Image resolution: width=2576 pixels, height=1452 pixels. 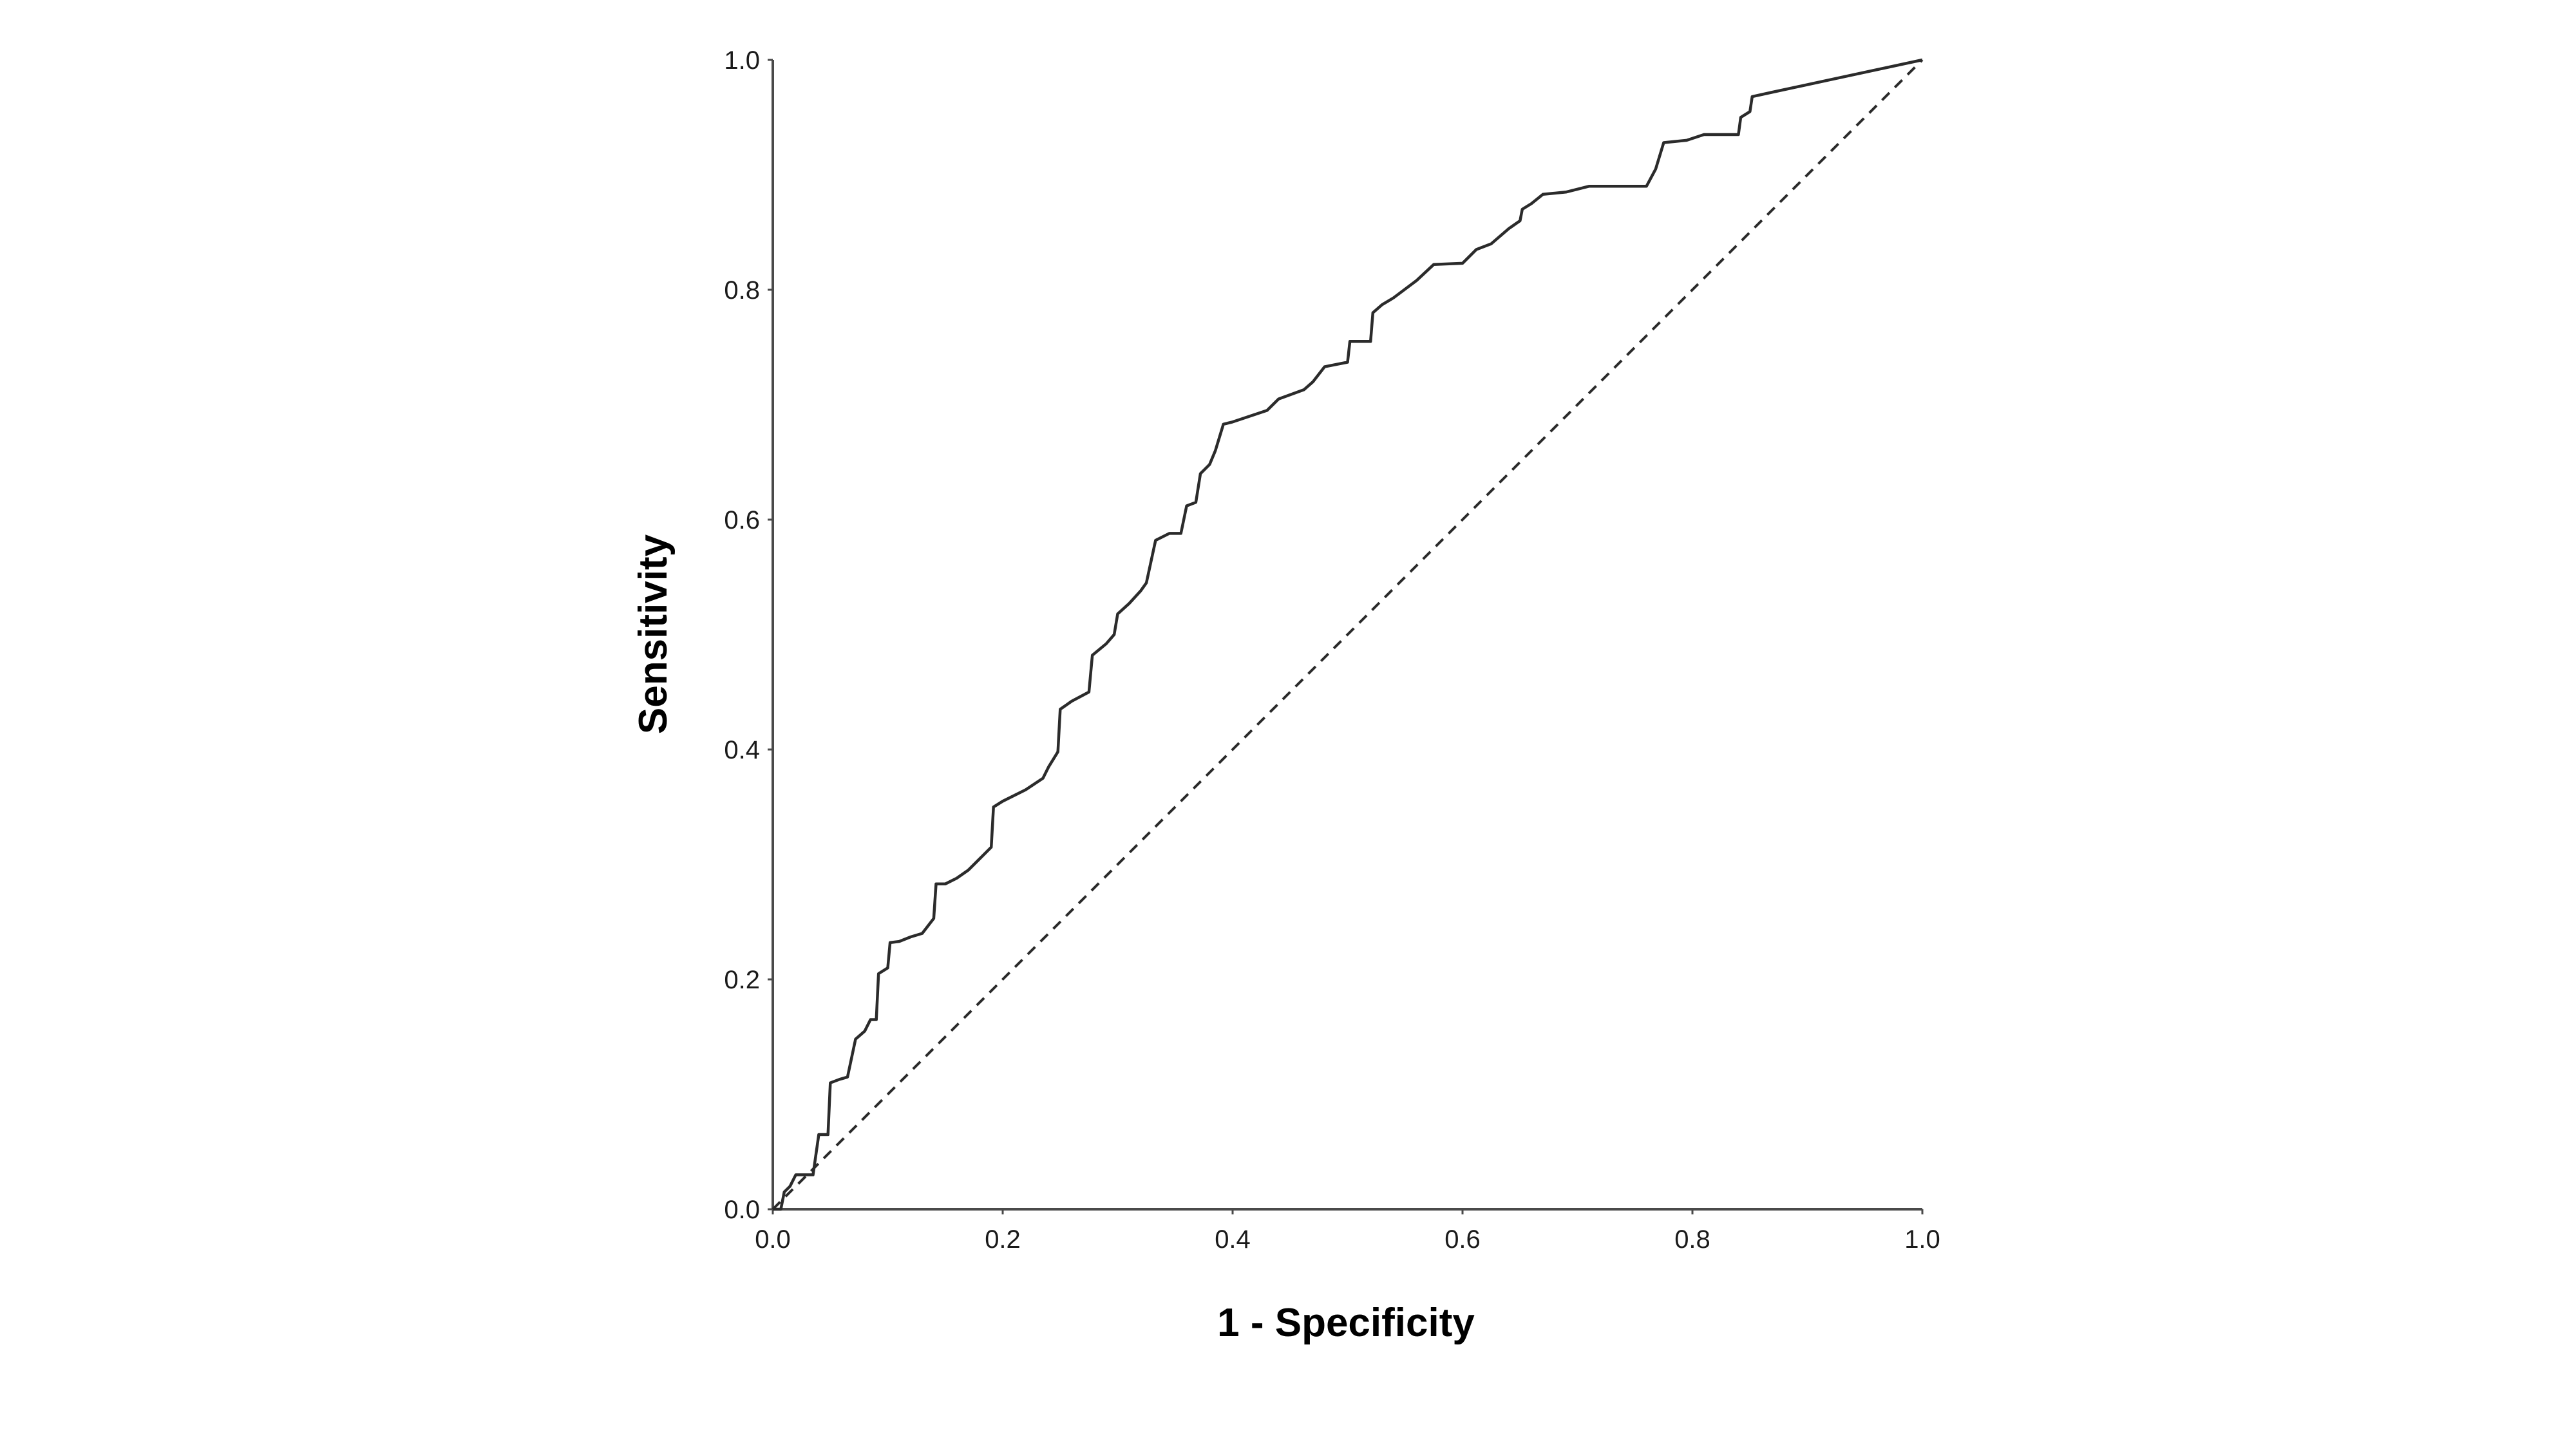 What do you see at coordinates (742, 60) in the screenshot?
I see `y-tick-label: 1.0` at bounding box center [742, 60].